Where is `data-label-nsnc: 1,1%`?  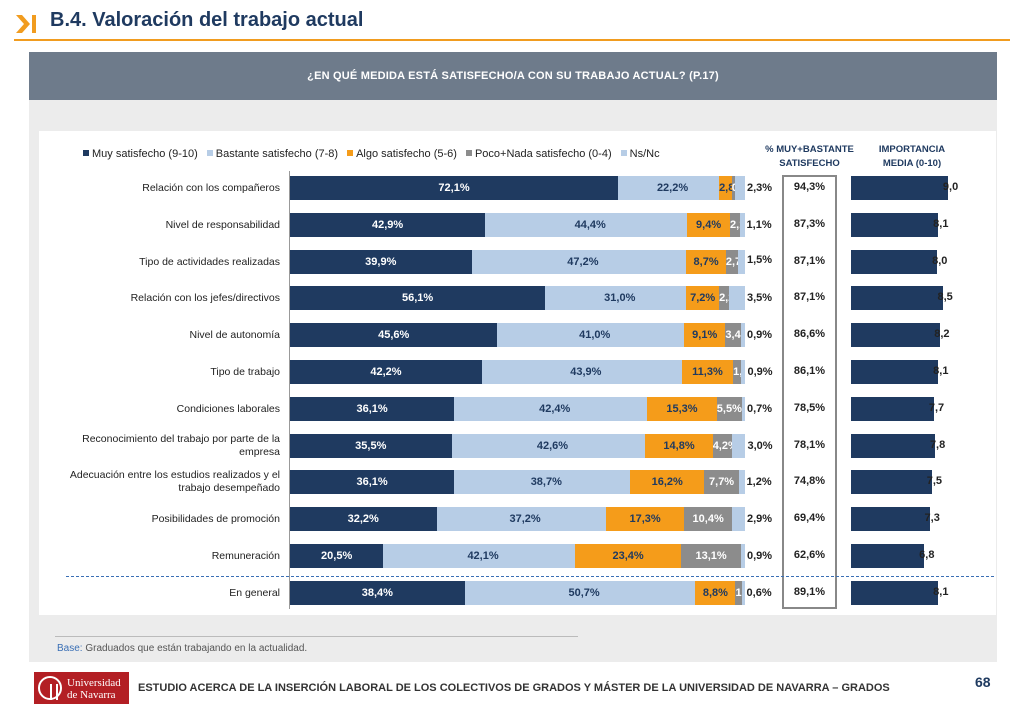 data-label-nsnc: 1,1% is located at coordinates (759, 224).